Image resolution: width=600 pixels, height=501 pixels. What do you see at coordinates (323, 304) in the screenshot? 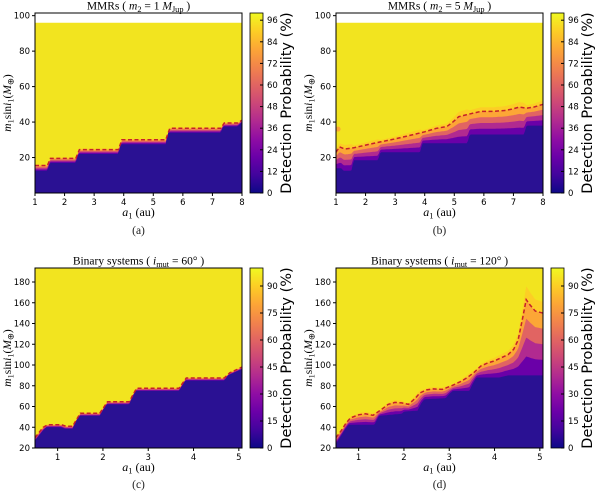
I see `y-tick-label: 160` at bounding box center [323, 304].